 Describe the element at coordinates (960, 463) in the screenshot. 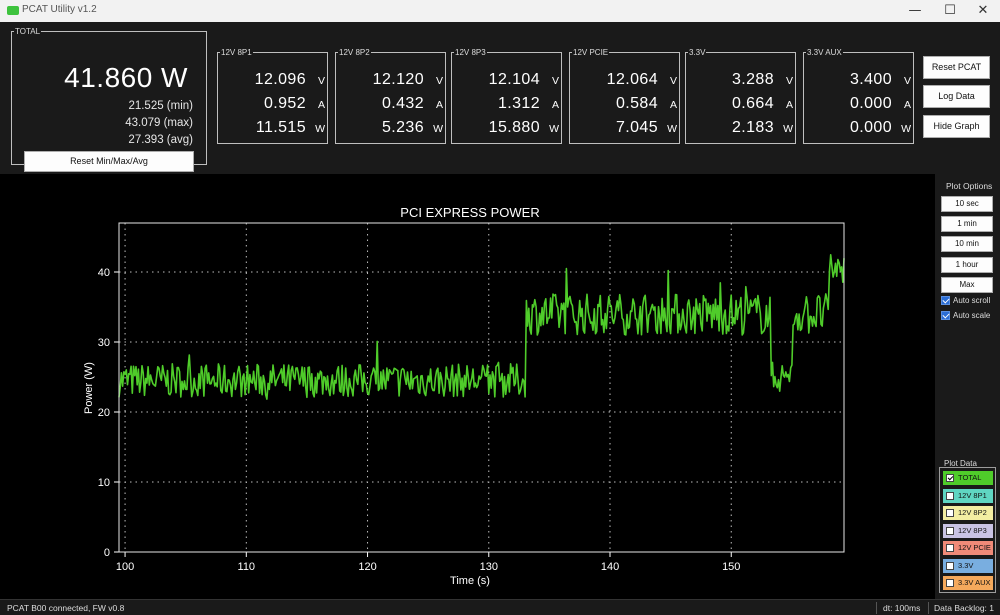

I see `plot-data-label: Plot Data` at that location.